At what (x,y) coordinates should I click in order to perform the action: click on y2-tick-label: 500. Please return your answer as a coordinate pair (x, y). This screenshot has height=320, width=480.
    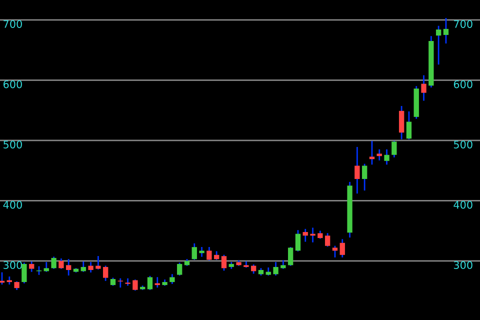
    Looking at the image, I should click on (463, 144).